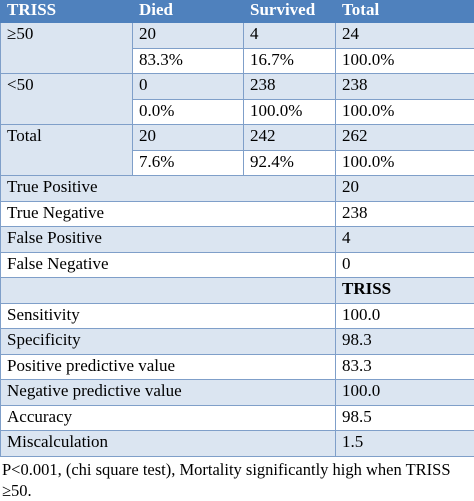 Image resolution: width=474 pixels, height=501 pixels. What do you see at coordinates (67, 99) in the screenshot?
I see `group-label: <50` at bounding box center [67, 99].